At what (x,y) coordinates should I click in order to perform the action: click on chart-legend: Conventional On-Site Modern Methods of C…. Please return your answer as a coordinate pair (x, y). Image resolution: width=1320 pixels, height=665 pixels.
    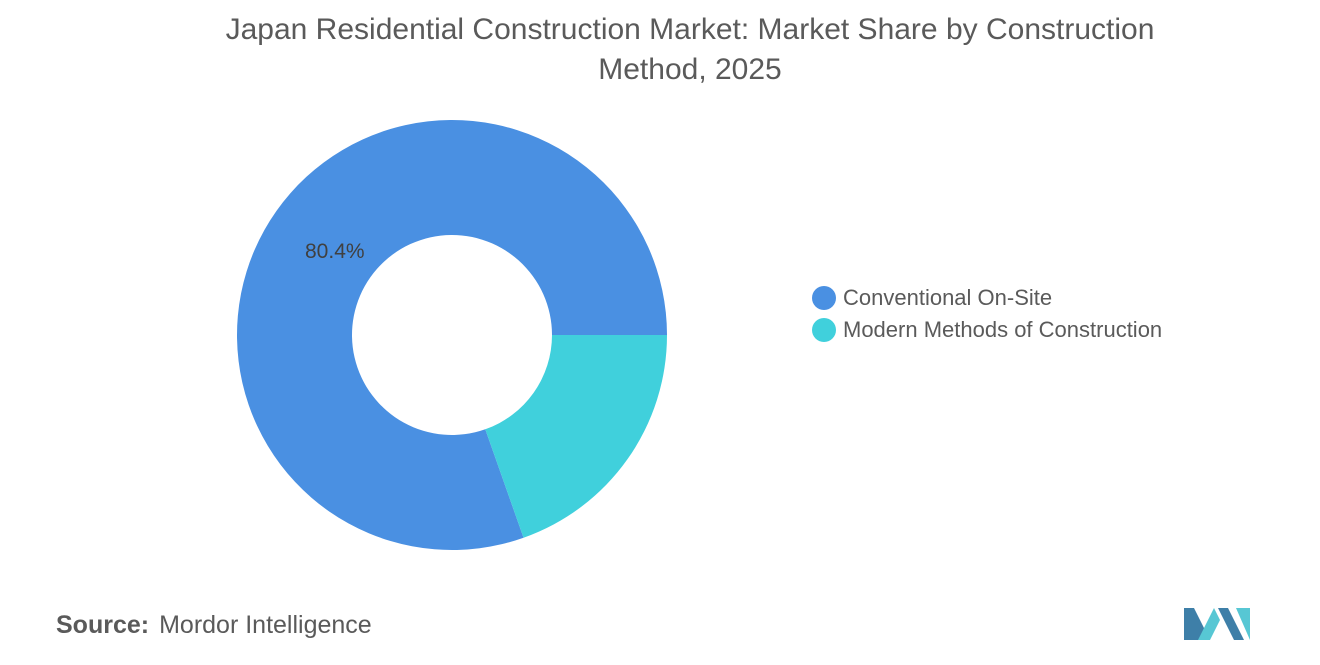
    Looking at the image, I should click on (987, 314).